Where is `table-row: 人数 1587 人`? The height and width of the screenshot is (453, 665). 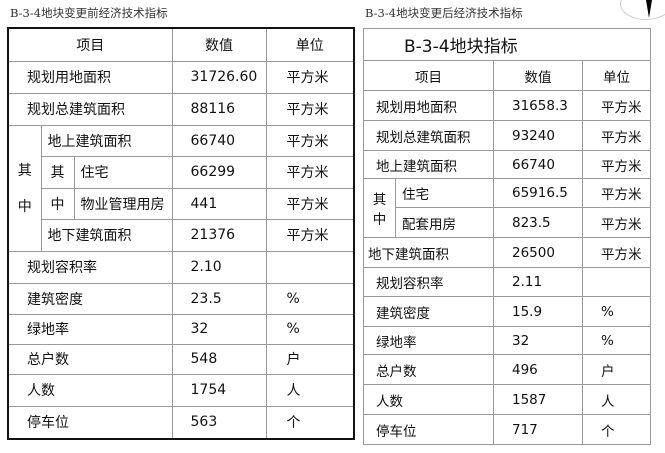 table-row: 人数 1587 人 is located at coordinates (507, 399).